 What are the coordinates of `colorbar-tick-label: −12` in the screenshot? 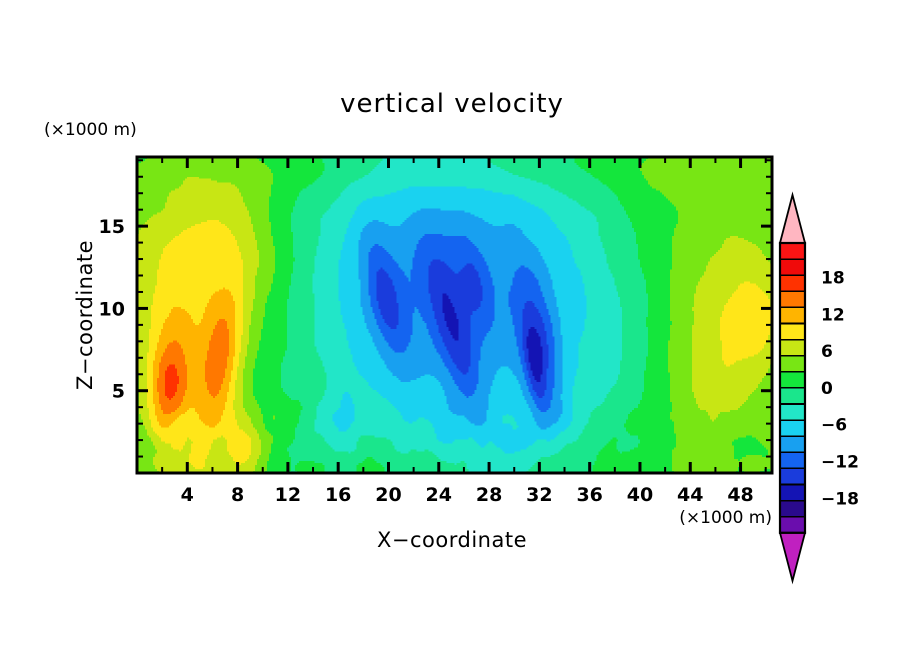 It's located at (840, 463).